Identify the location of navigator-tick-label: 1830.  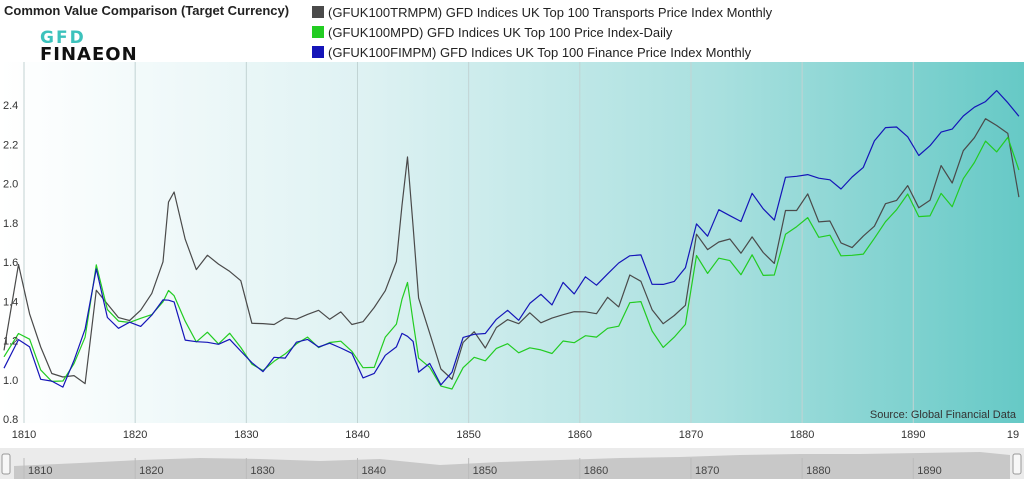
(262, 471).